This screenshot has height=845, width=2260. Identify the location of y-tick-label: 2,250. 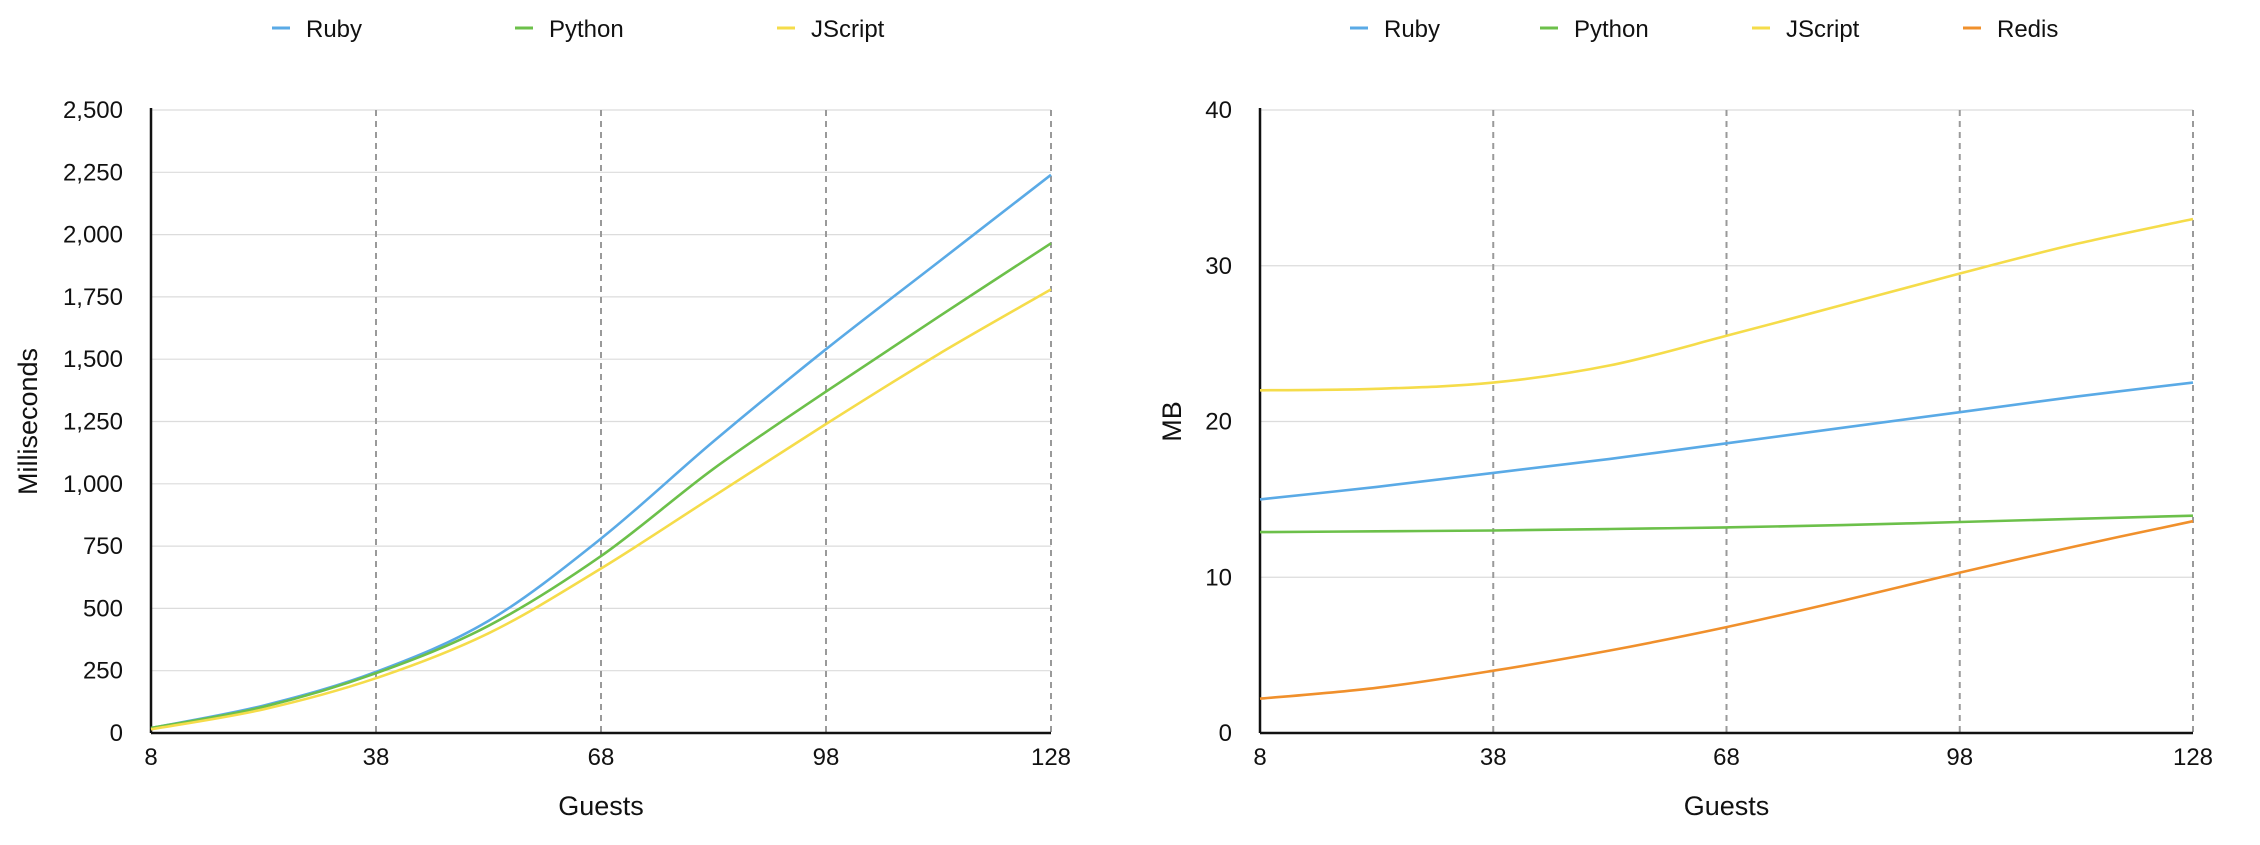
(93, 172).